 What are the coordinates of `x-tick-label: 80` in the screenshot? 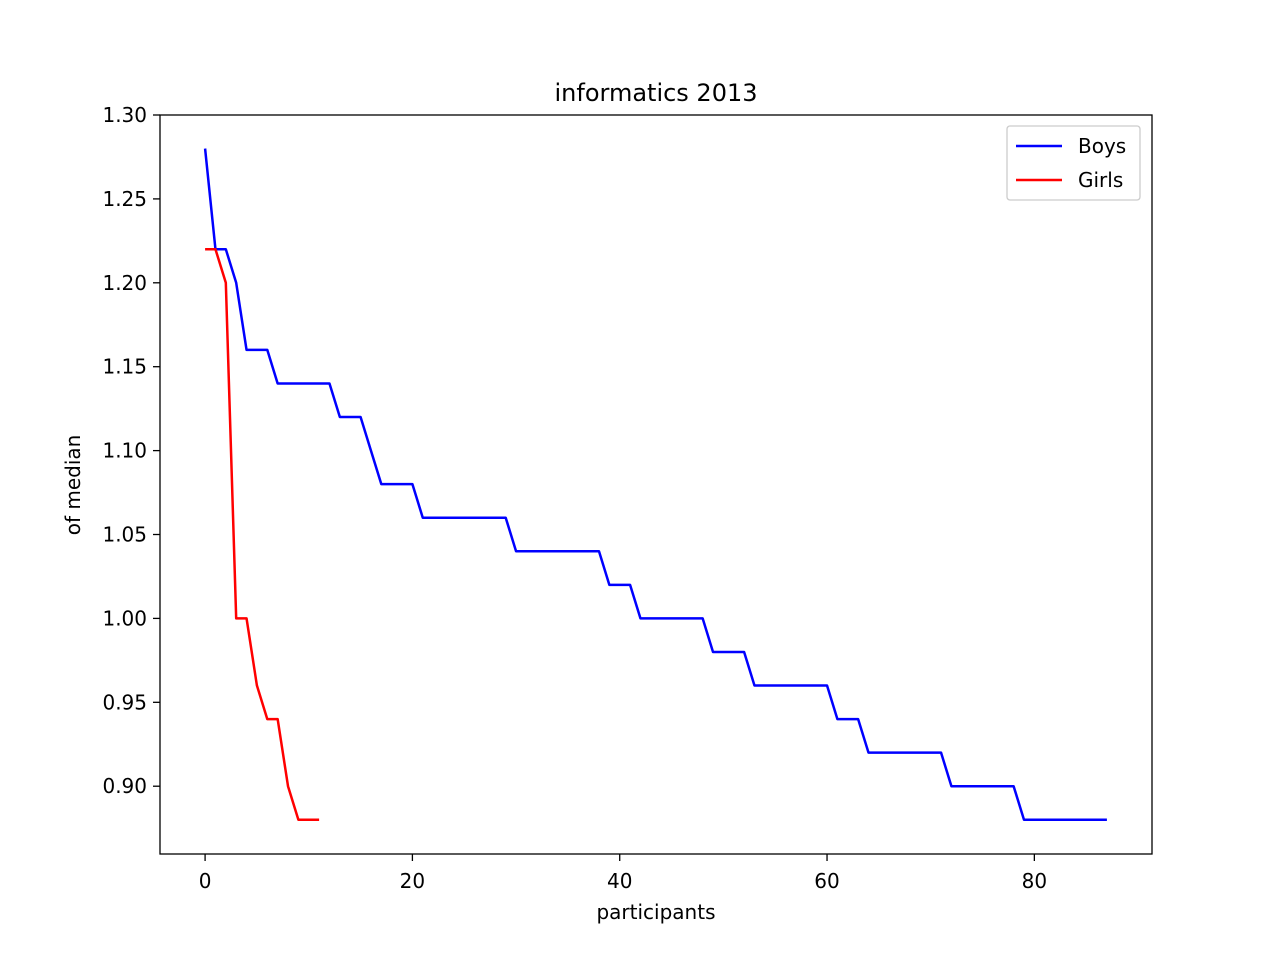 It's located at (1034, 881).